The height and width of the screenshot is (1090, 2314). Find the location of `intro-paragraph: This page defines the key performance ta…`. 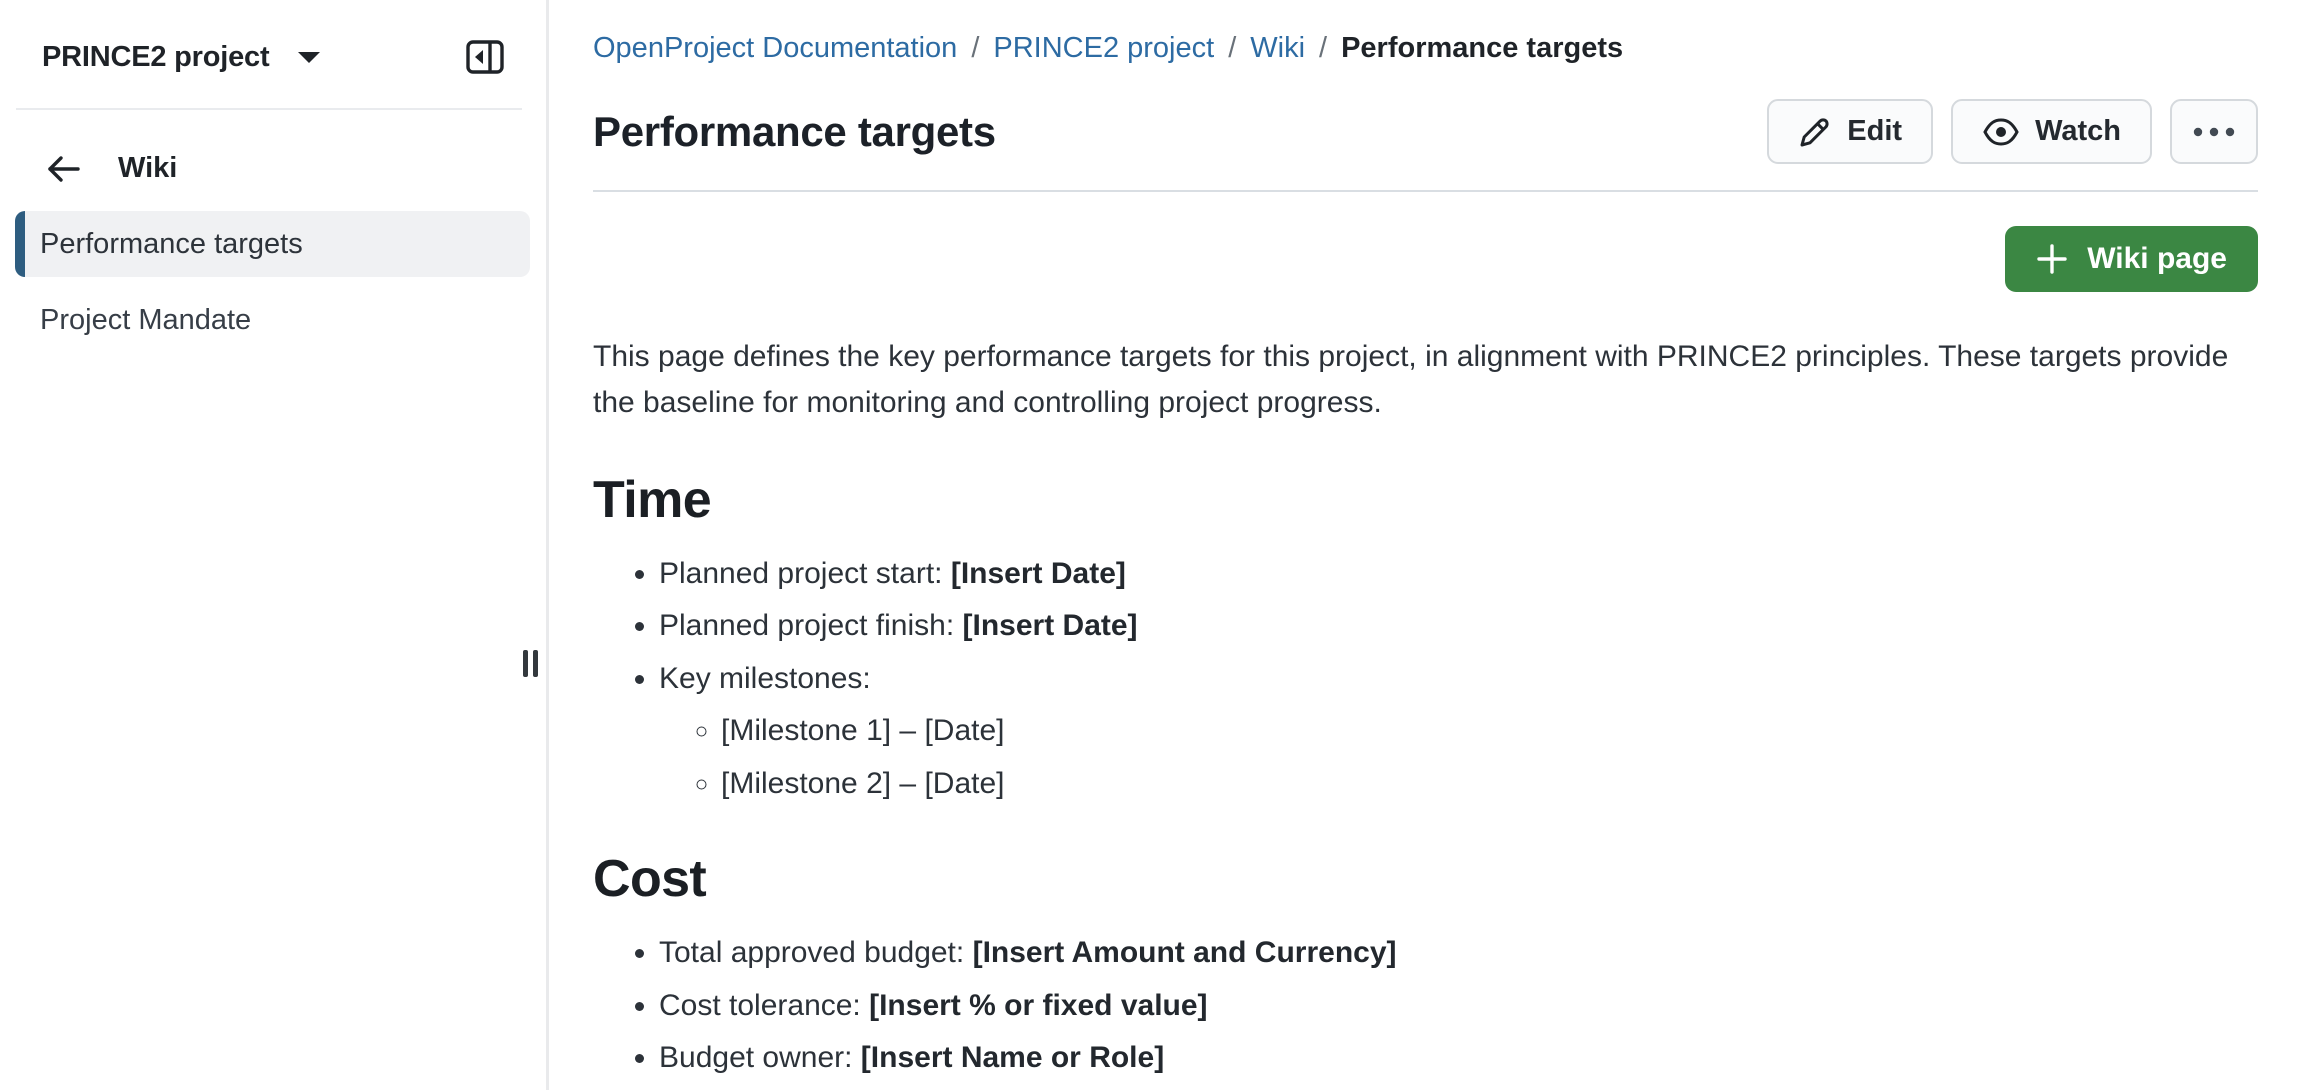

intro-paragraph: This page defines the key performance ta… is located at coordinates (1411, 379).